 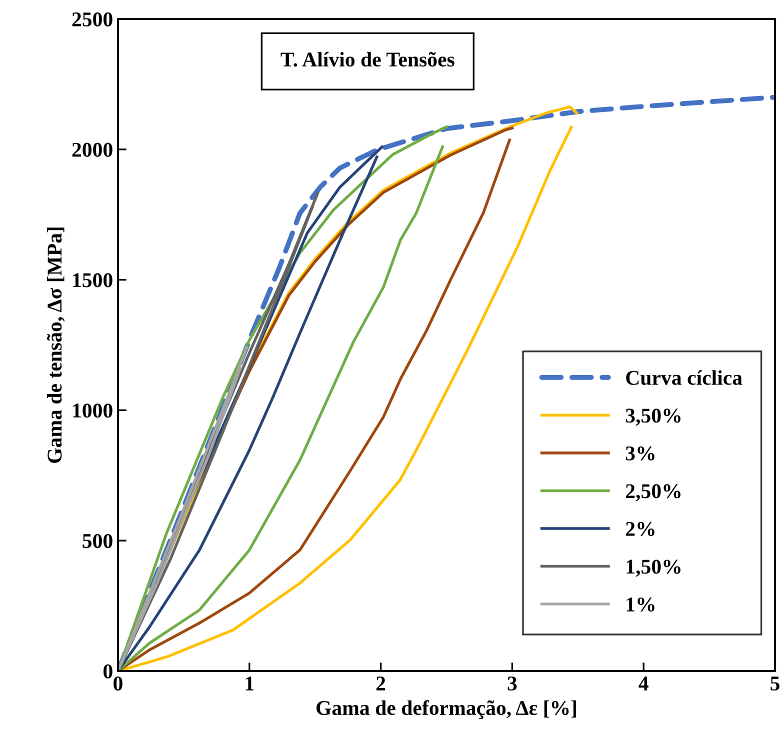 I want to click on legend-label: 2,50%, so click(x=653, y=493).